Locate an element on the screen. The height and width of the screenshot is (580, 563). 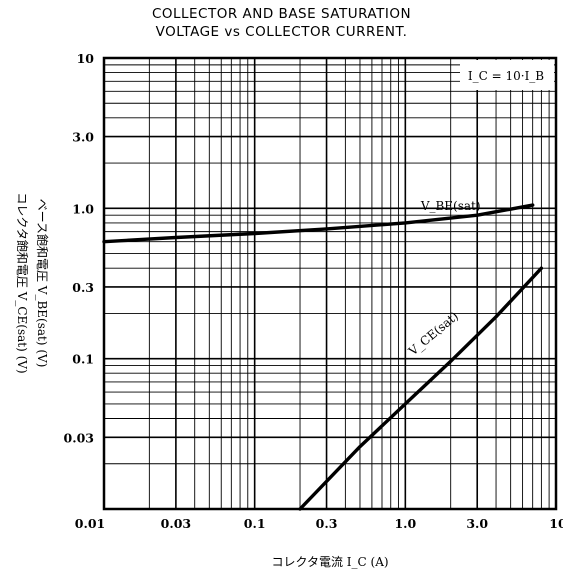
chart-subtitle: VOLTAGE vs COLLECTOR CURRENT. is located at coordinates (281, 32).